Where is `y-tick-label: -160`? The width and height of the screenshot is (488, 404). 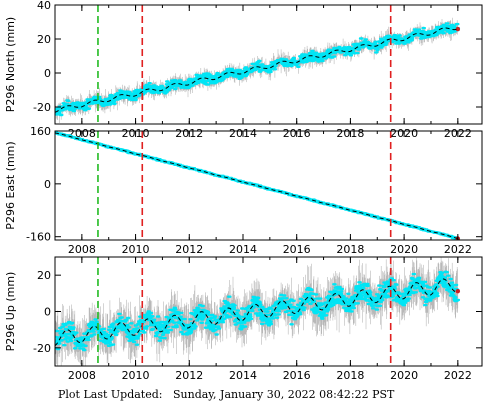 y-tick-label: -160 is located at coordinates (38, 237).